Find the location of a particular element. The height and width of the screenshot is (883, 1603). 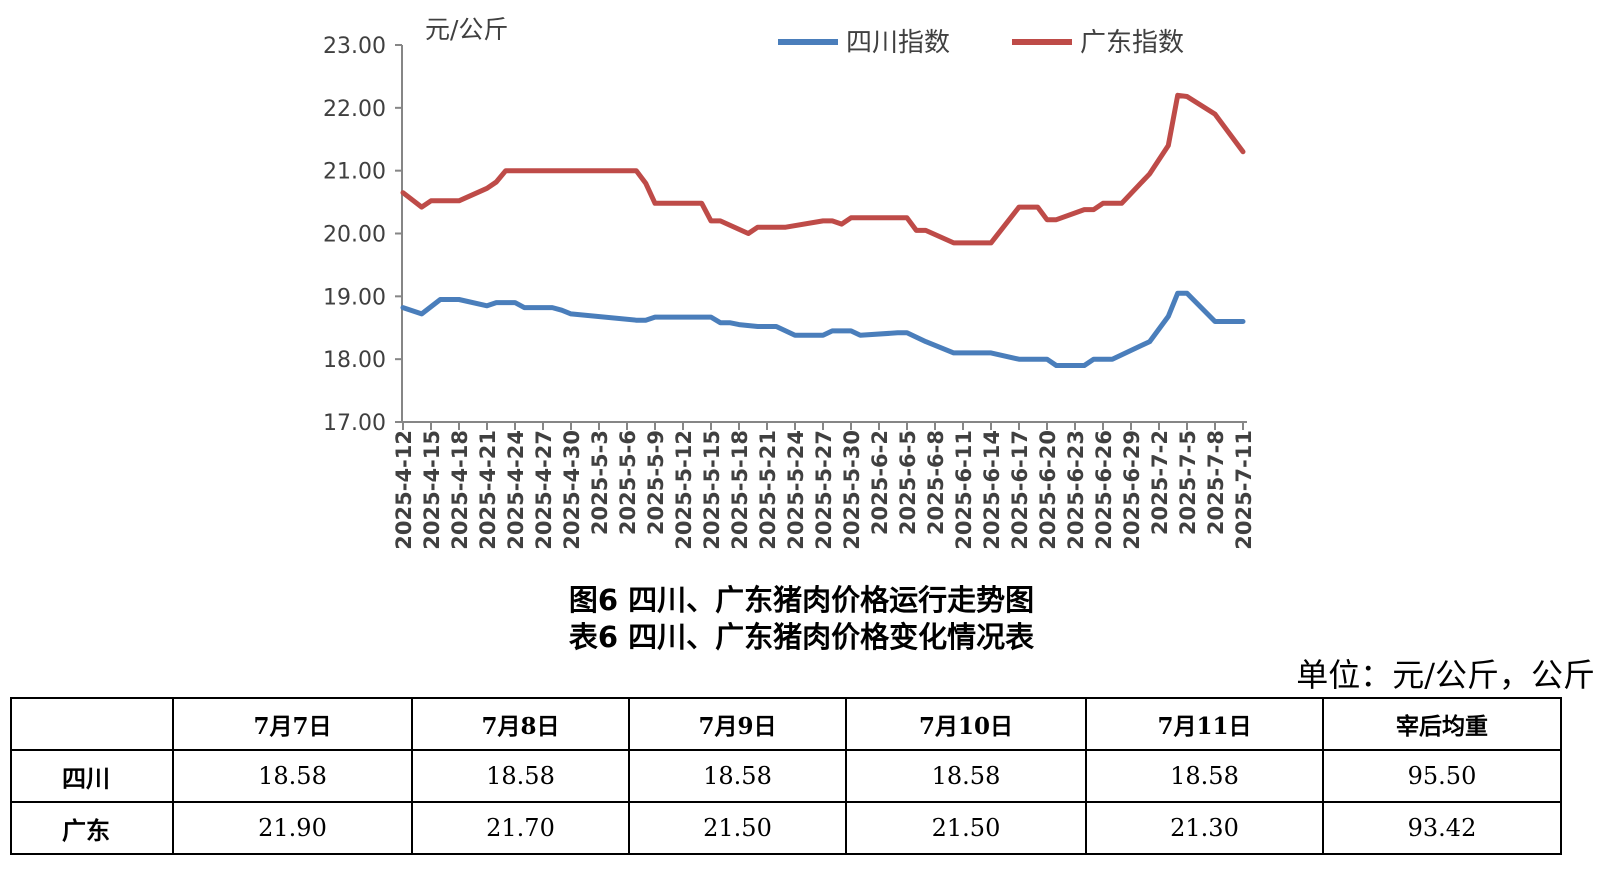

x-tick-label: 2025-4-30 is located at coordinates (572, 490).